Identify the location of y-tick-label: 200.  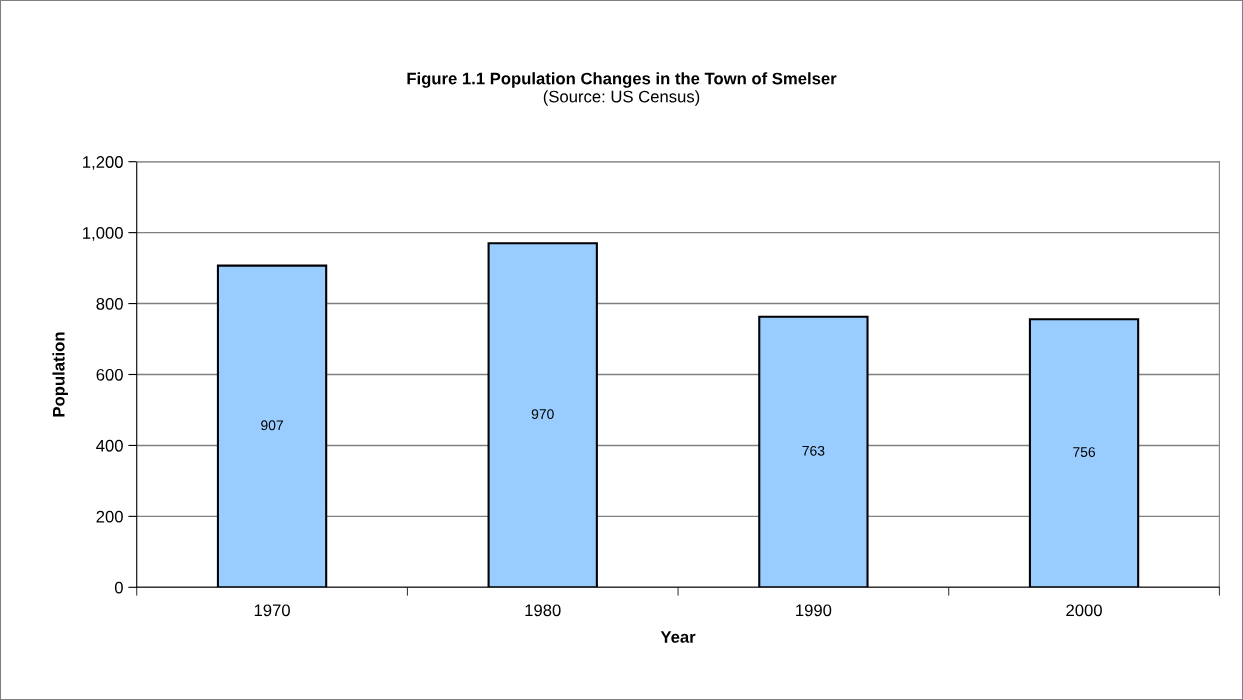
(109, 516).